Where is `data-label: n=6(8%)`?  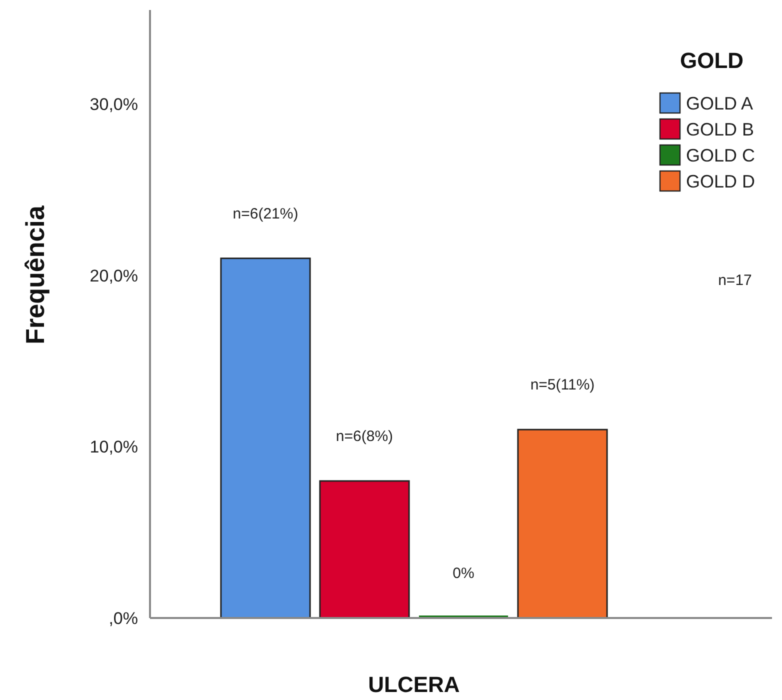 data-label: n=6(8%) is located at coordinates (365, 436).